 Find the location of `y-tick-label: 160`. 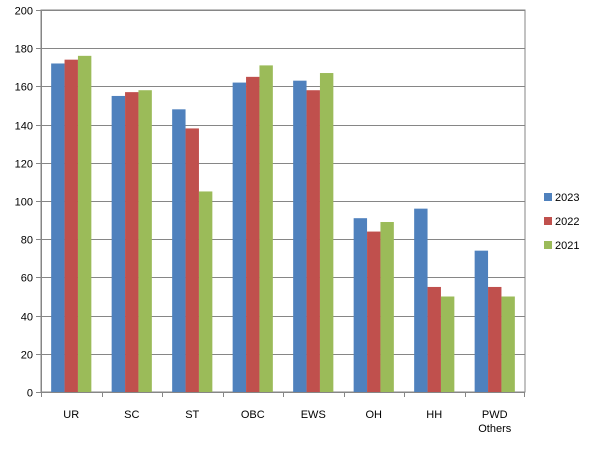

y-tick-label: 160 is located at coordinates (24, 88).